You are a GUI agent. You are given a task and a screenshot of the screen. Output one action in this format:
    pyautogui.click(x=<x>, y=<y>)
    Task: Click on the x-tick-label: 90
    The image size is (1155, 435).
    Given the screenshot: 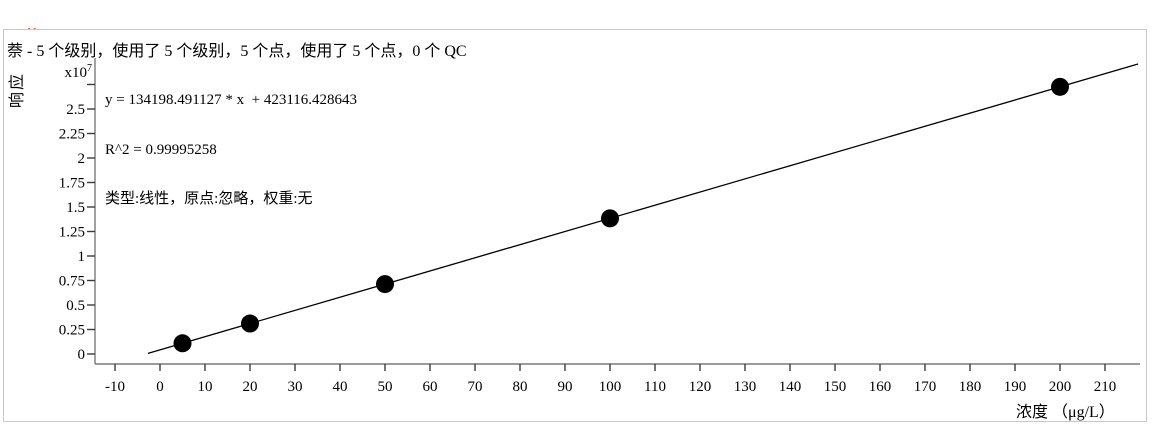 What is the action you would take?
    pyautogui.click(x=565, y=387)
    